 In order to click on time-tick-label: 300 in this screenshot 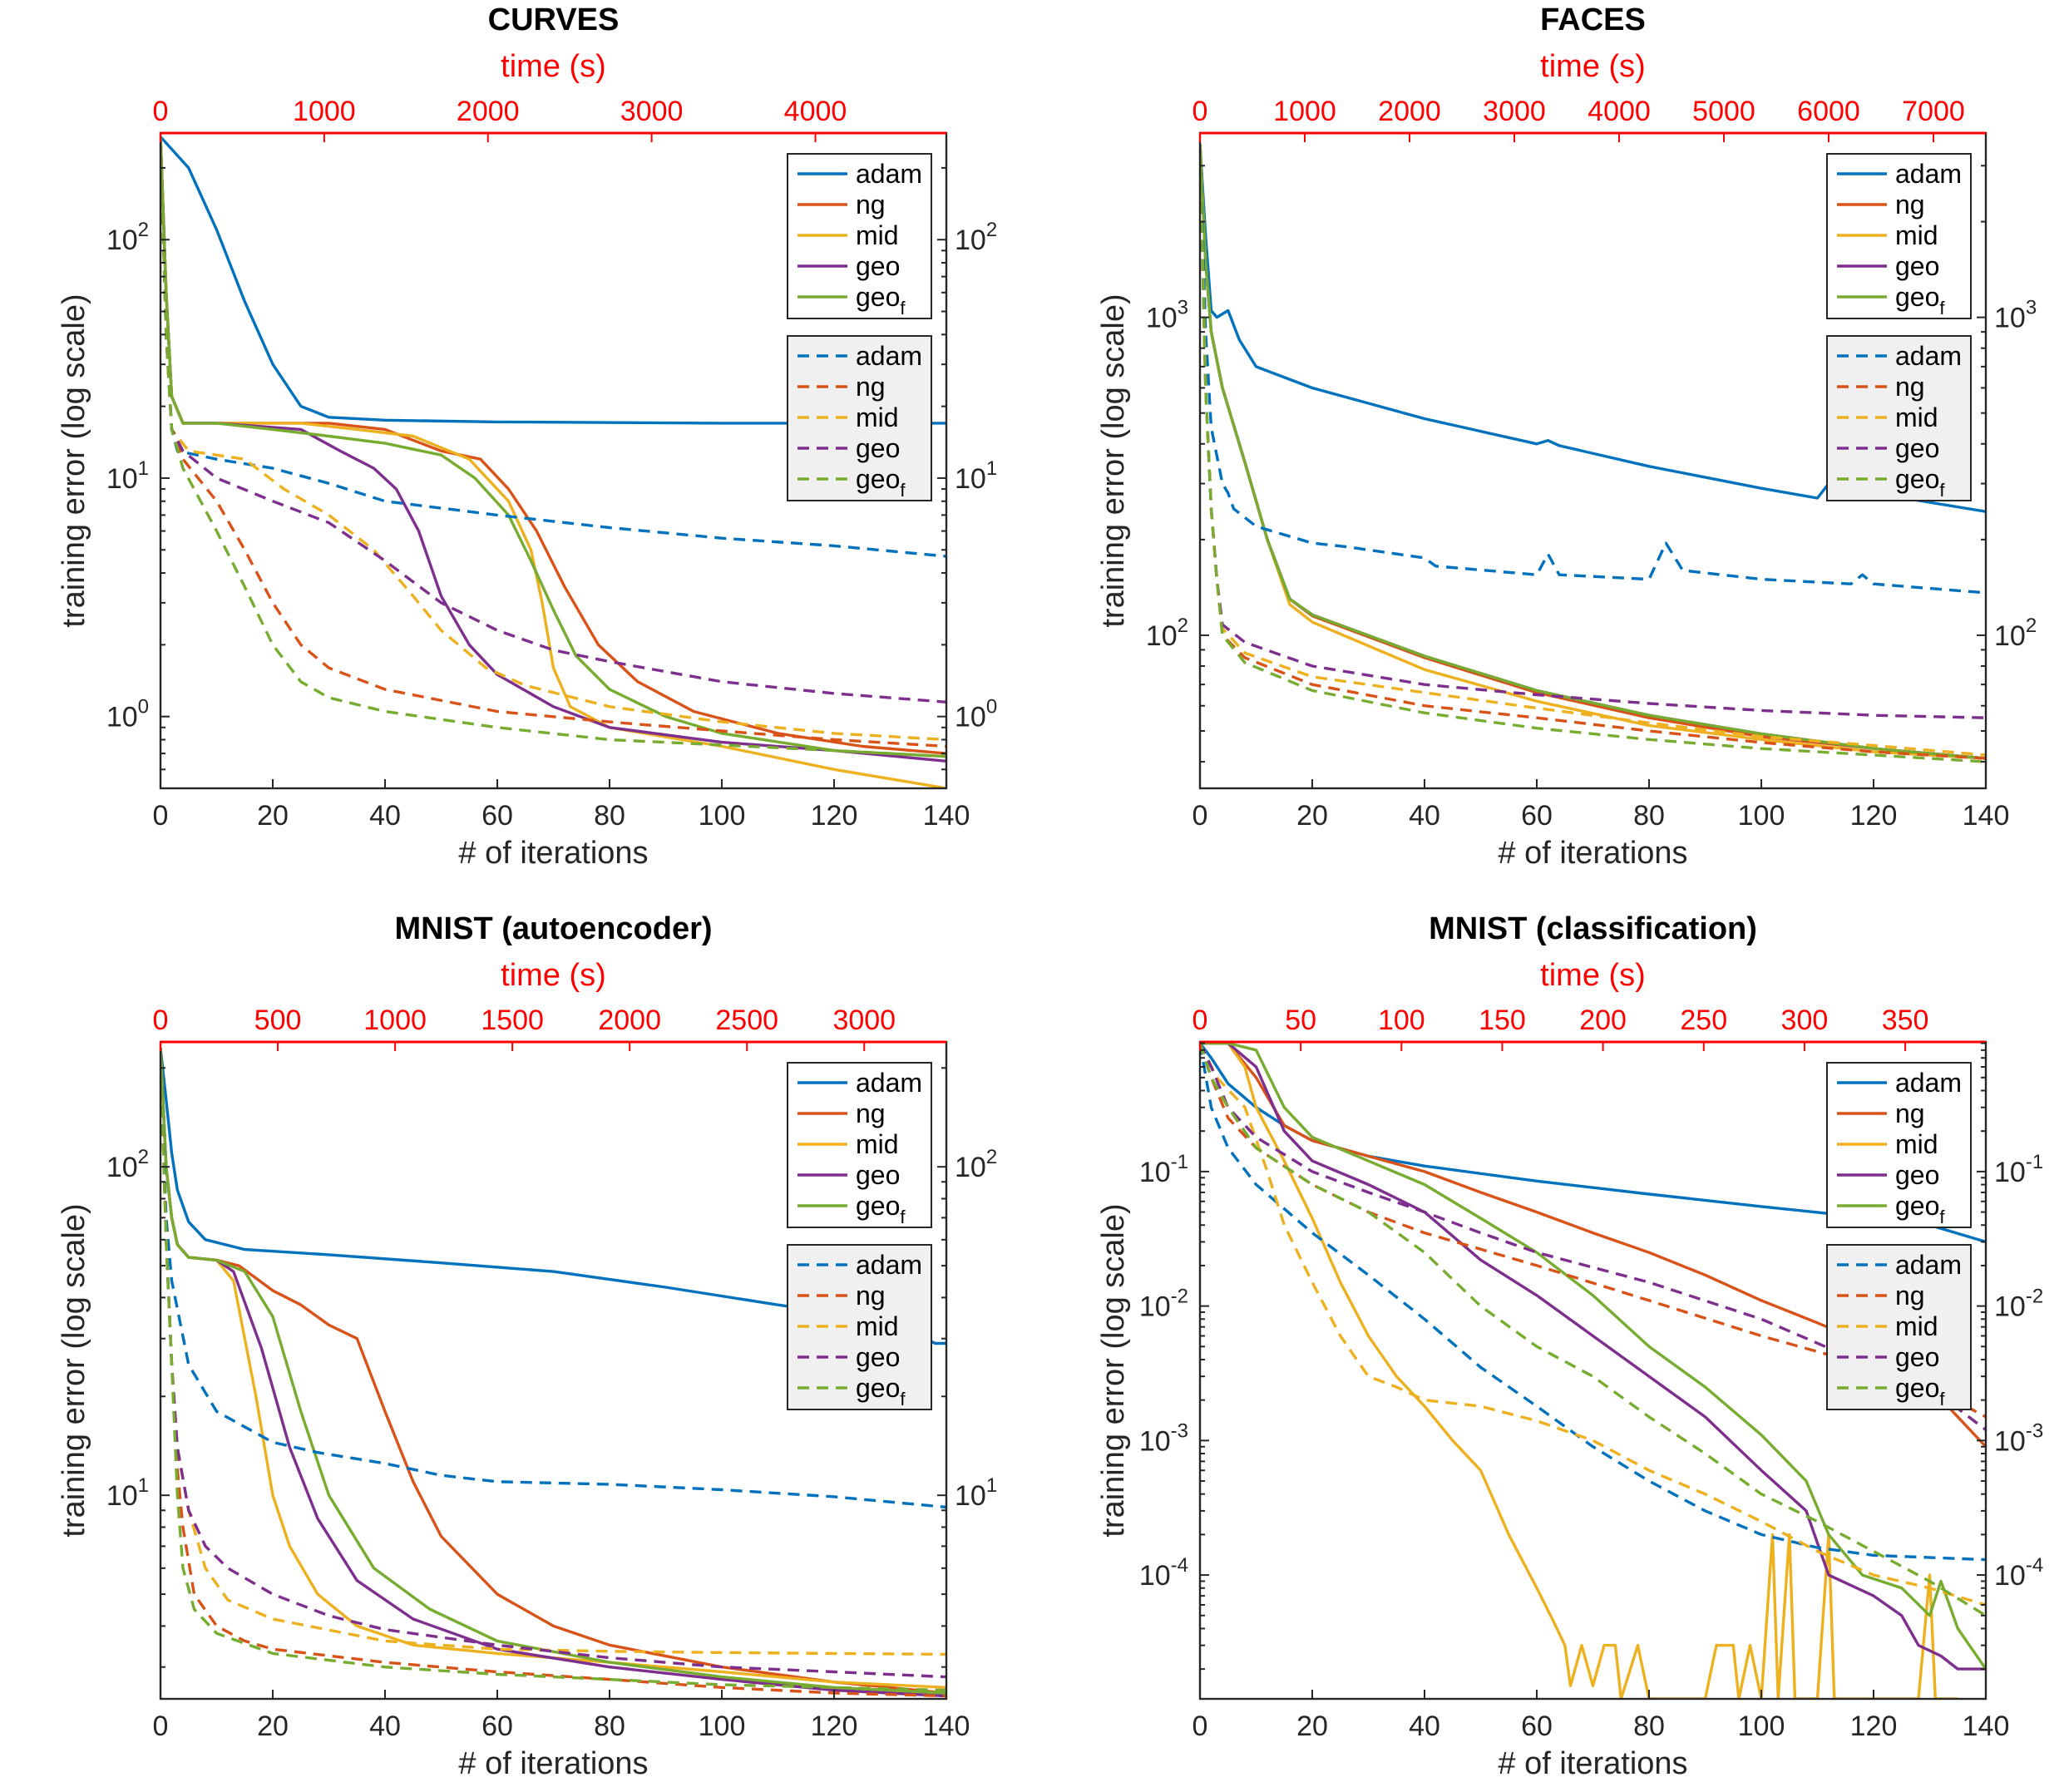, I will do `click(1805, 1020)`.